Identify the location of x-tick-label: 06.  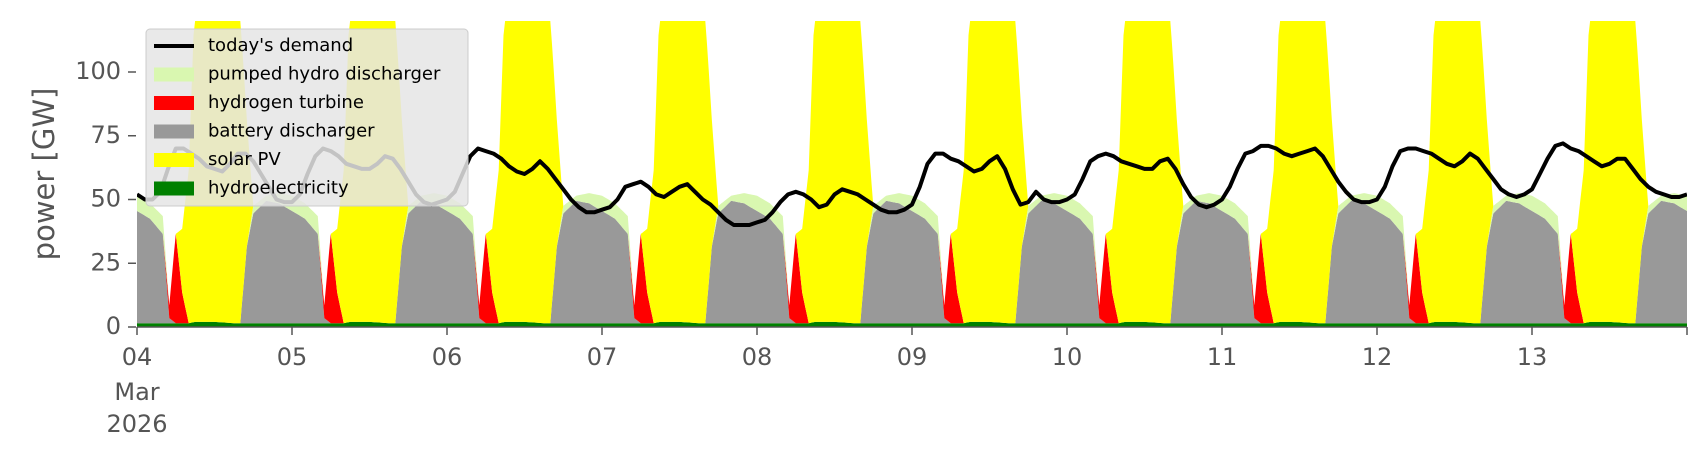
(447, 357).